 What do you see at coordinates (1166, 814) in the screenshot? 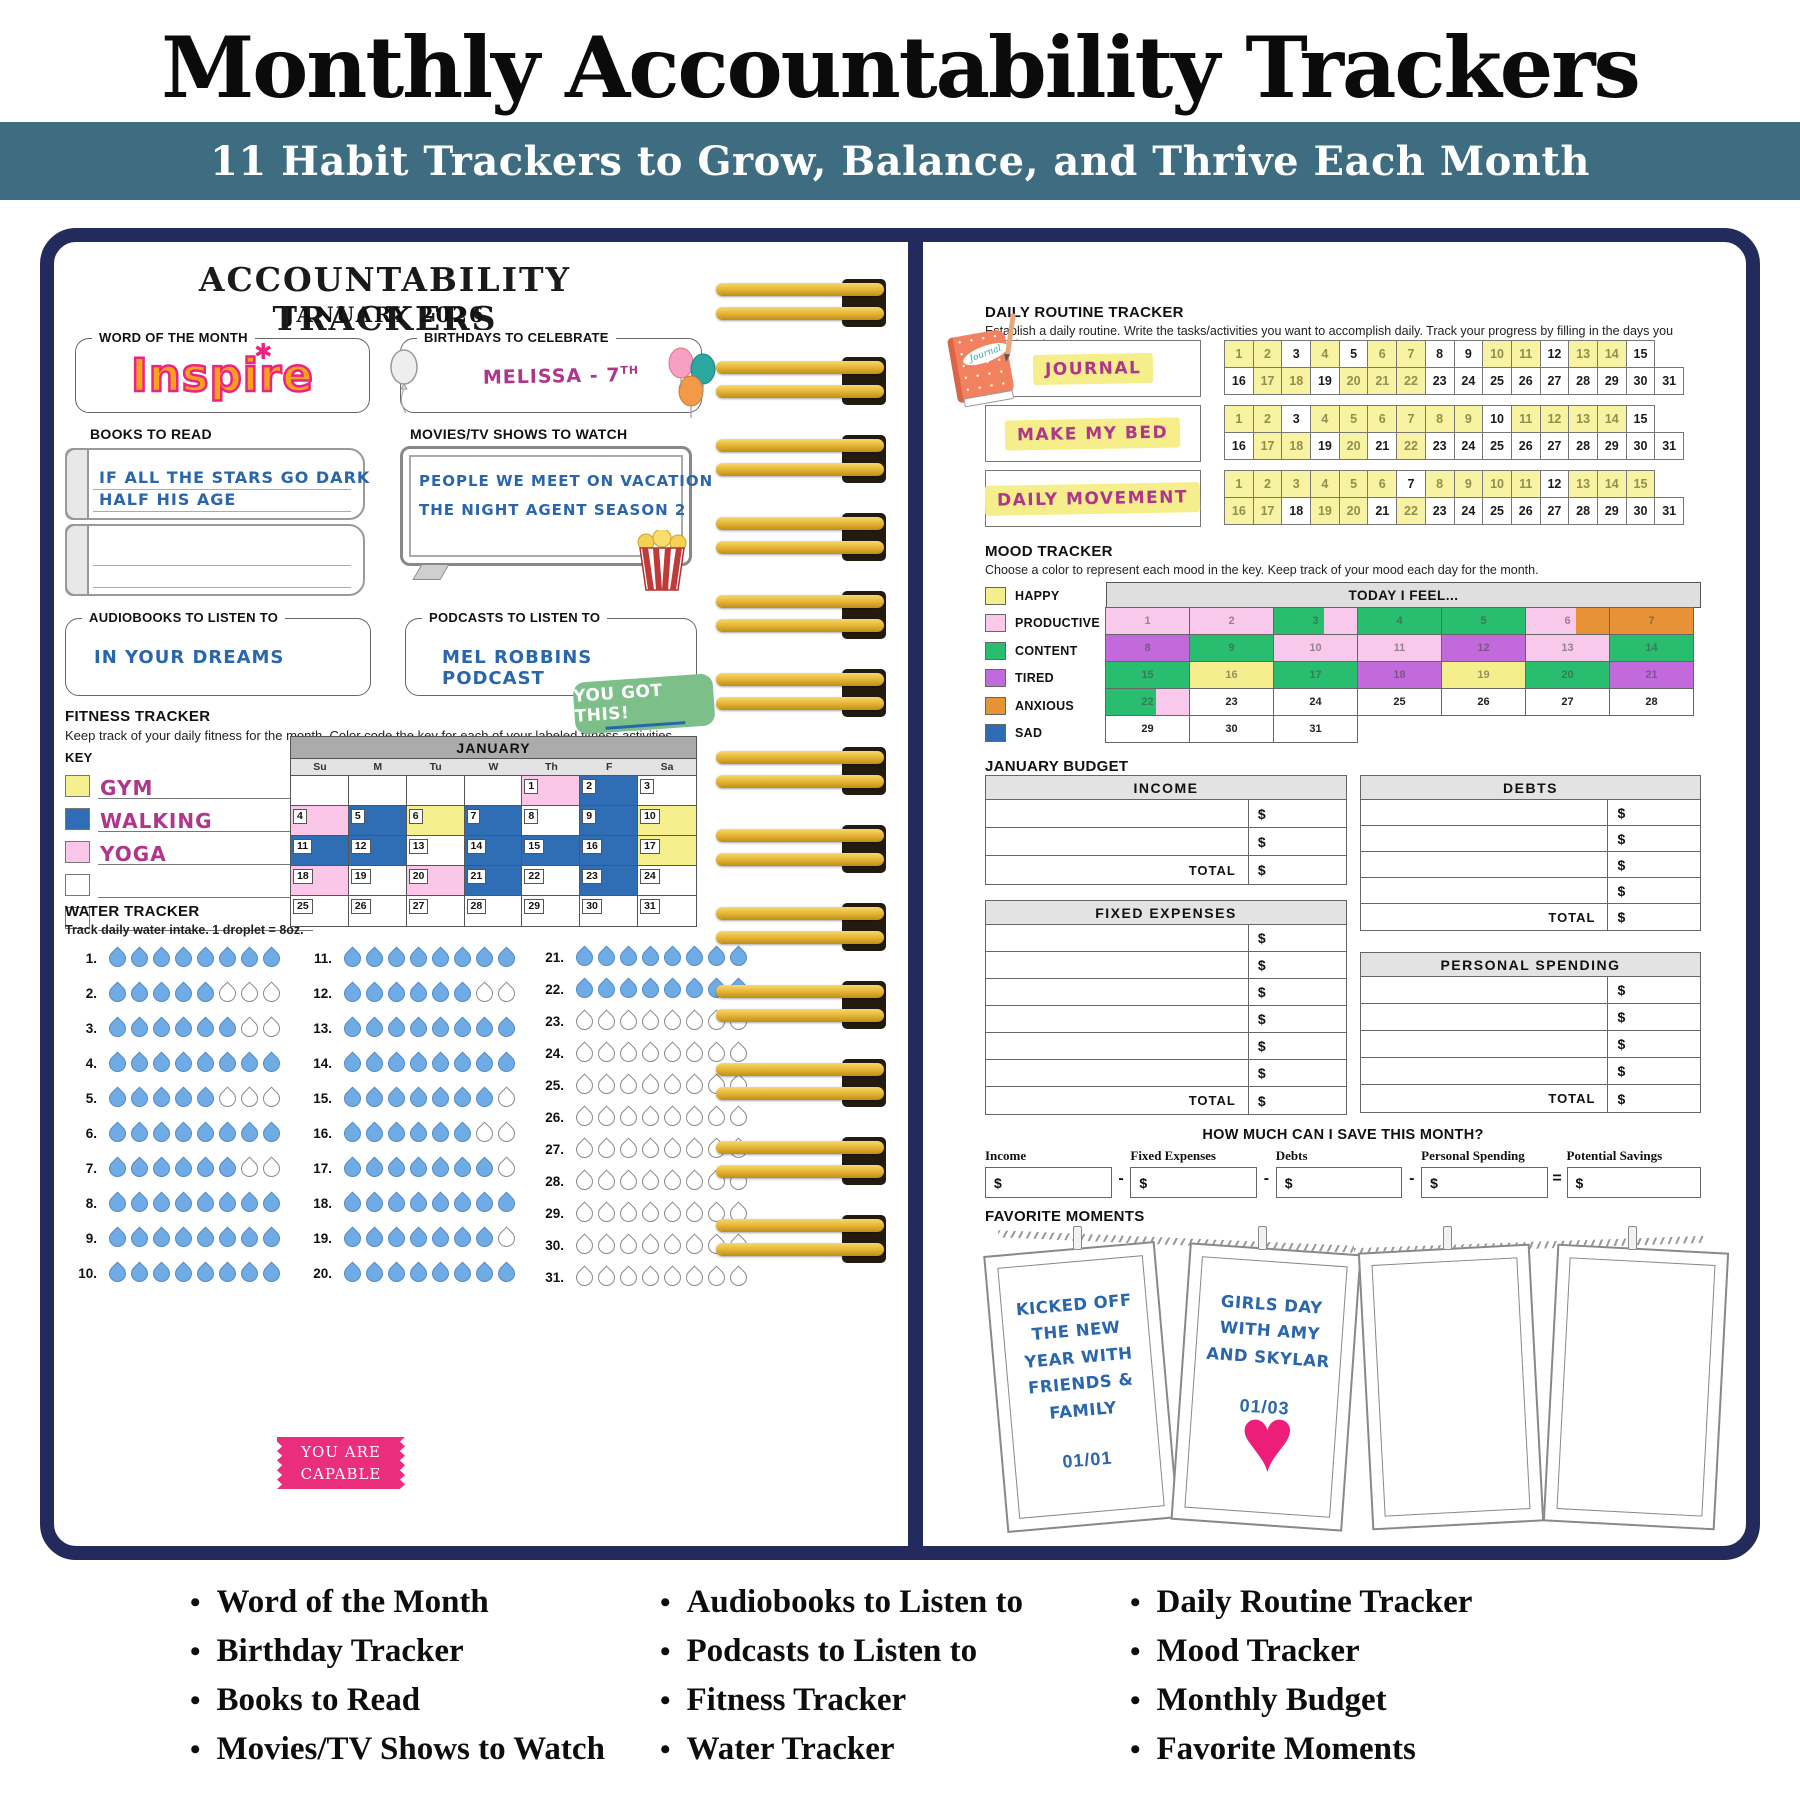
I see `budget-row: $` at bounding box center [1166, 814].